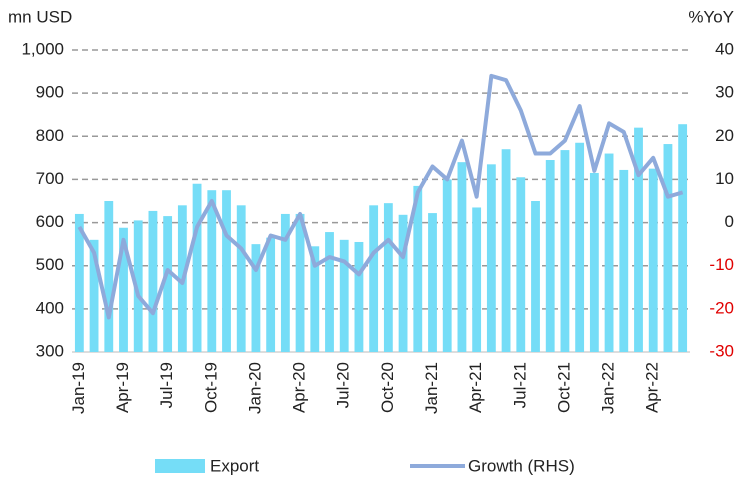 This screenshot has height=487, width=738. What do you see at coordinates (343, 385) in the screenshot?
I see `x-tick-label: Jul-20` at bounding box center [343, 385].